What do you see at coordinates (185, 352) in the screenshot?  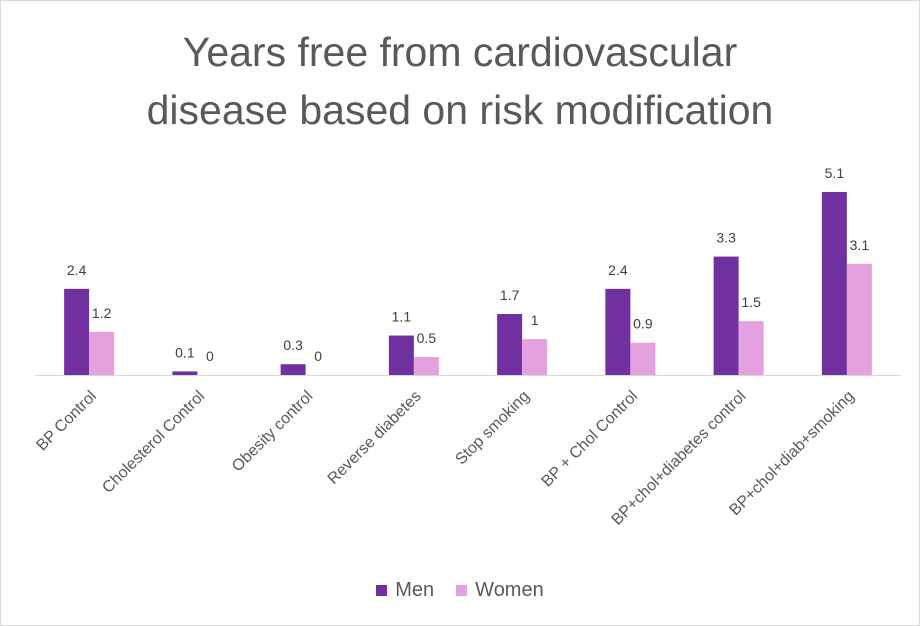 I see `data-label-men-1: 0.1` at bounding box center [185, 352].